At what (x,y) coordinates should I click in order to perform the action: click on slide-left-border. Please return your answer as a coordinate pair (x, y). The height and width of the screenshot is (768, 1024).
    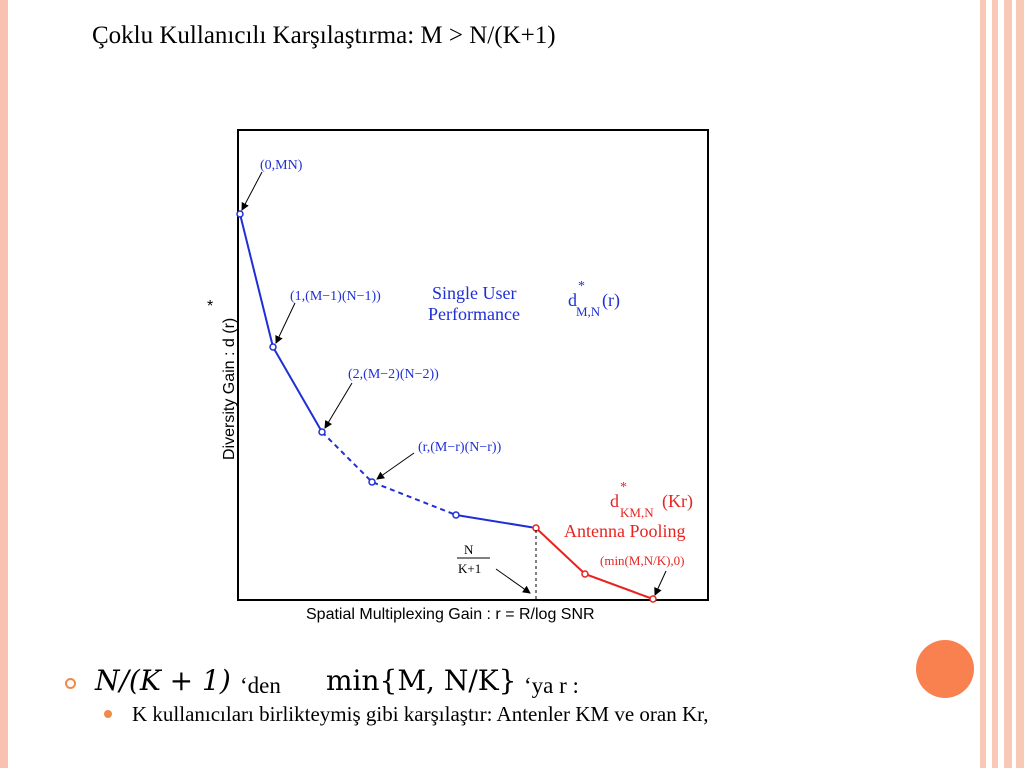
    Looking at the image, I should click on (4, 384).